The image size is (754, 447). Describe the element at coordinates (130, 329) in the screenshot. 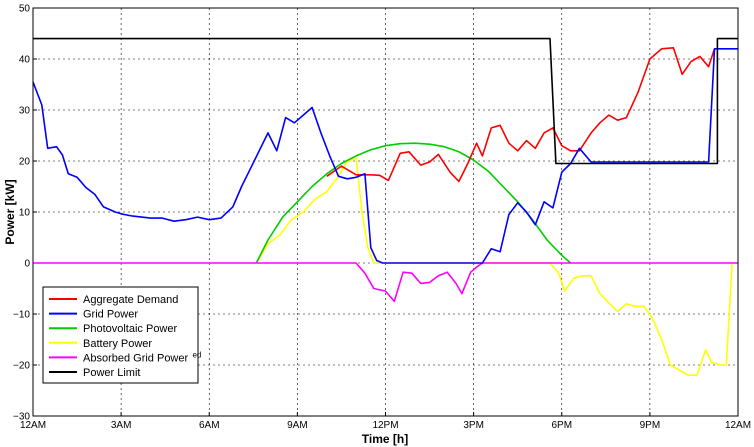

I see `legend-label: Photovoltaic Power` at that location.